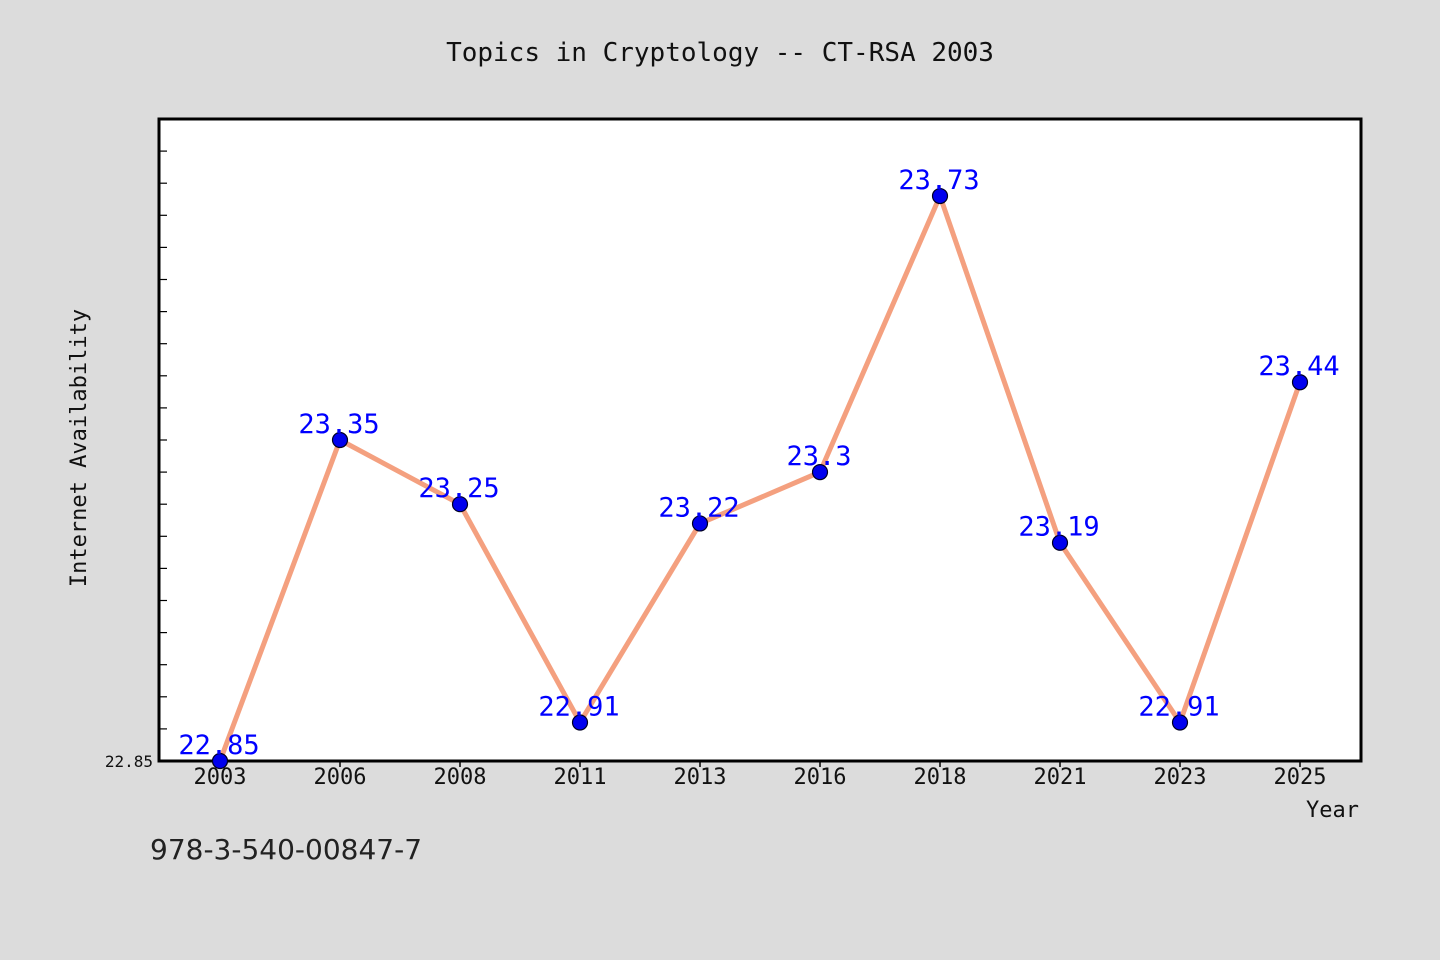 The width and height of the screenshot is (1440, 960). I want to click on x-tick-label: 2003, so click(220, 777).